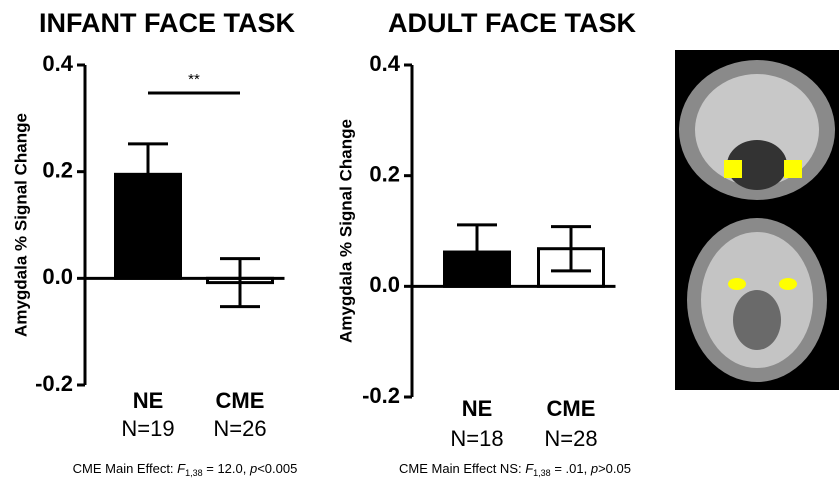  Describe the element at coordinates (757, 220) in the screenshot. I see `brain-image` at that location.